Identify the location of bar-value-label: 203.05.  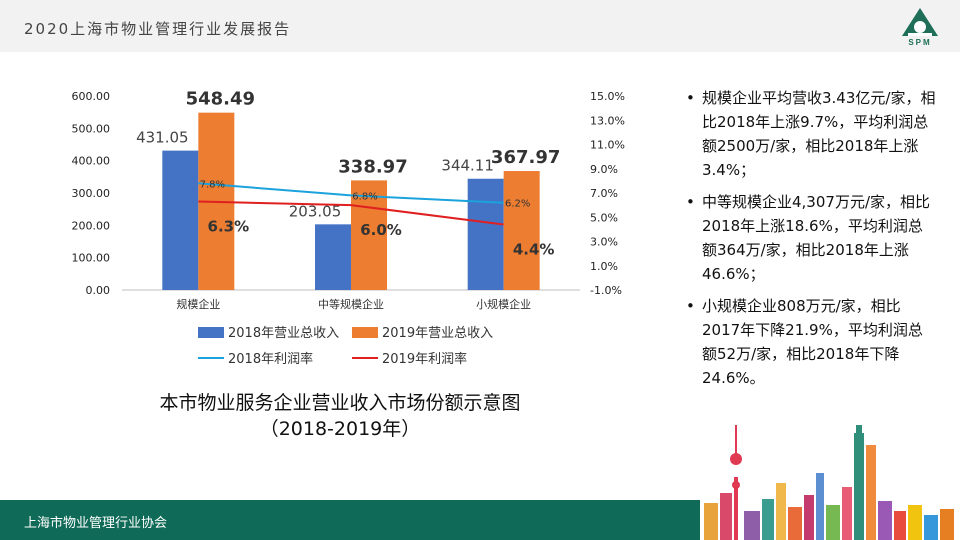
(315, 211).